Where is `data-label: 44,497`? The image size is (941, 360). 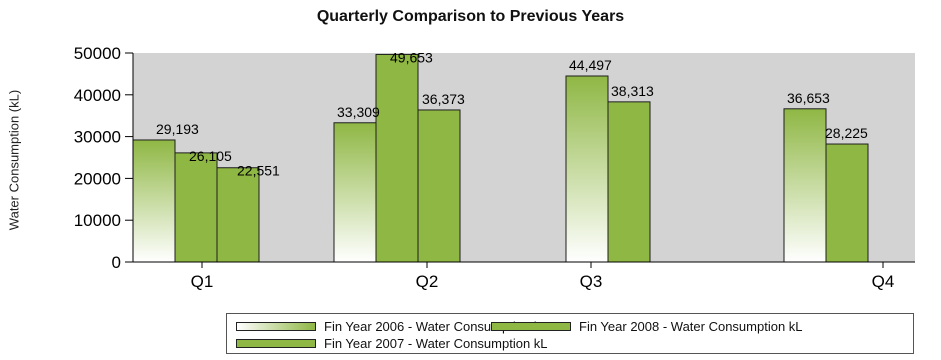 data-label: 44,497 is located at coordinates (590, 65).